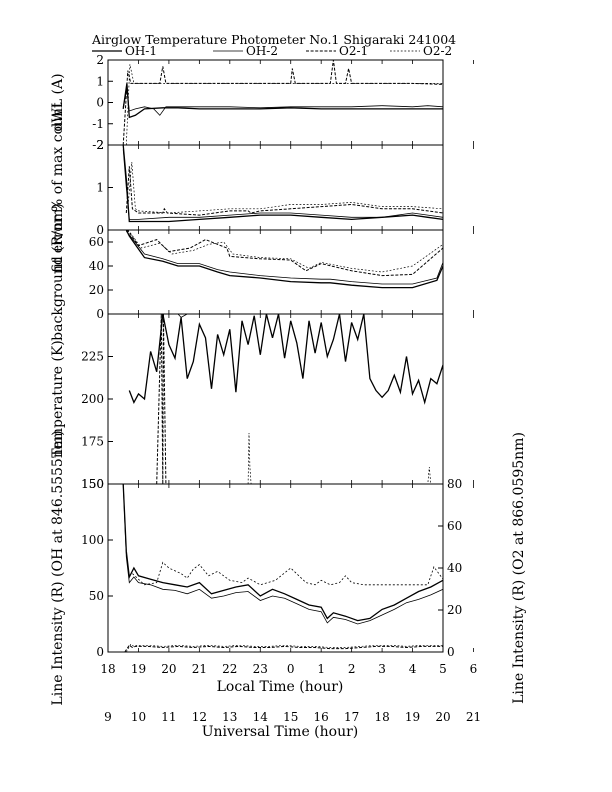 The width and height of the screenshot is (612, 792). Describe the element at coordinates (229, 669) in the screenshot. I see `x-top-tick-label: 22` at that location.